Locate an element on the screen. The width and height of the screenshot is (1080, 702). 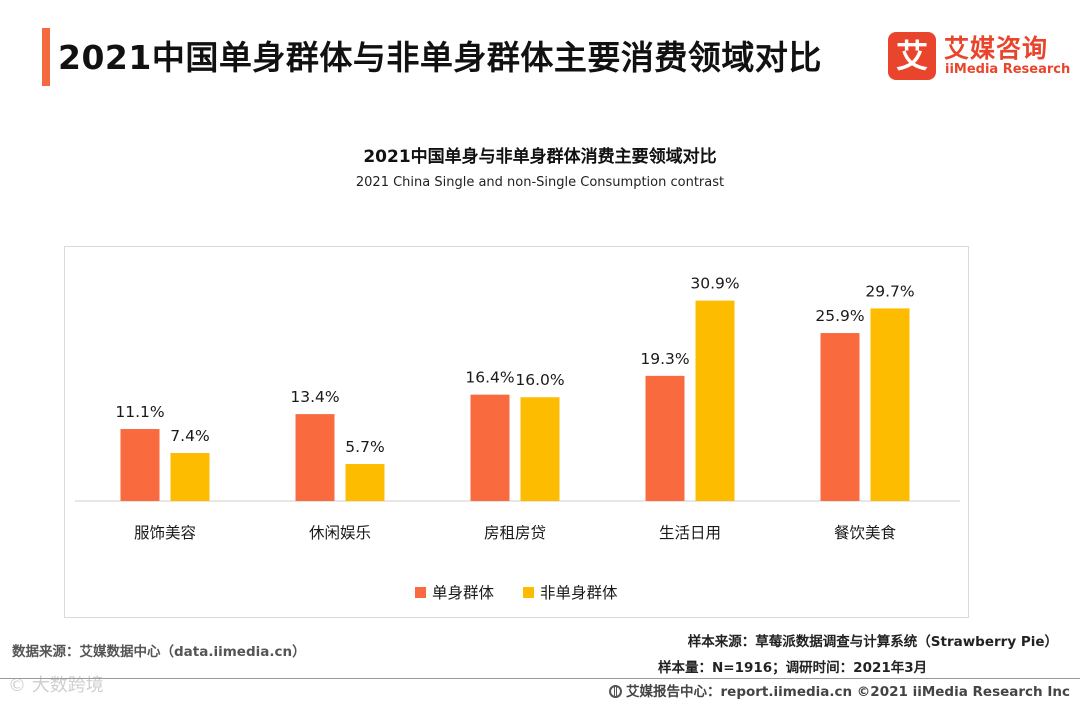
data-label-non-single-4: 29.7% is located at coordinates (889, 291).